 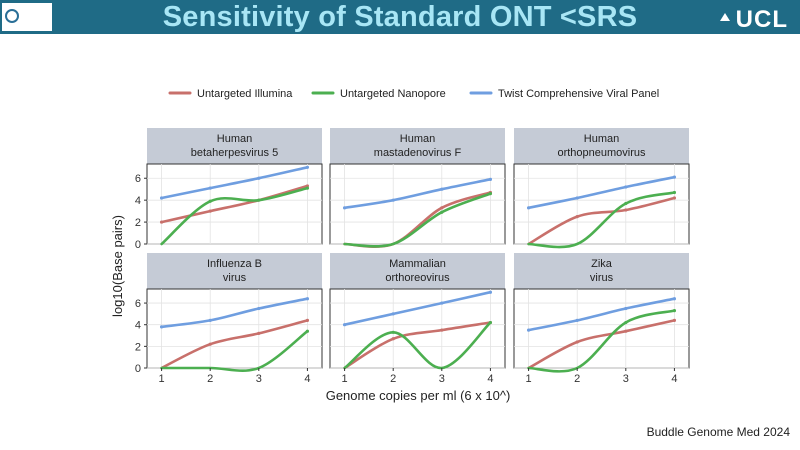 I want to click on ucl-dome-icon, so click(x=725, y=17).